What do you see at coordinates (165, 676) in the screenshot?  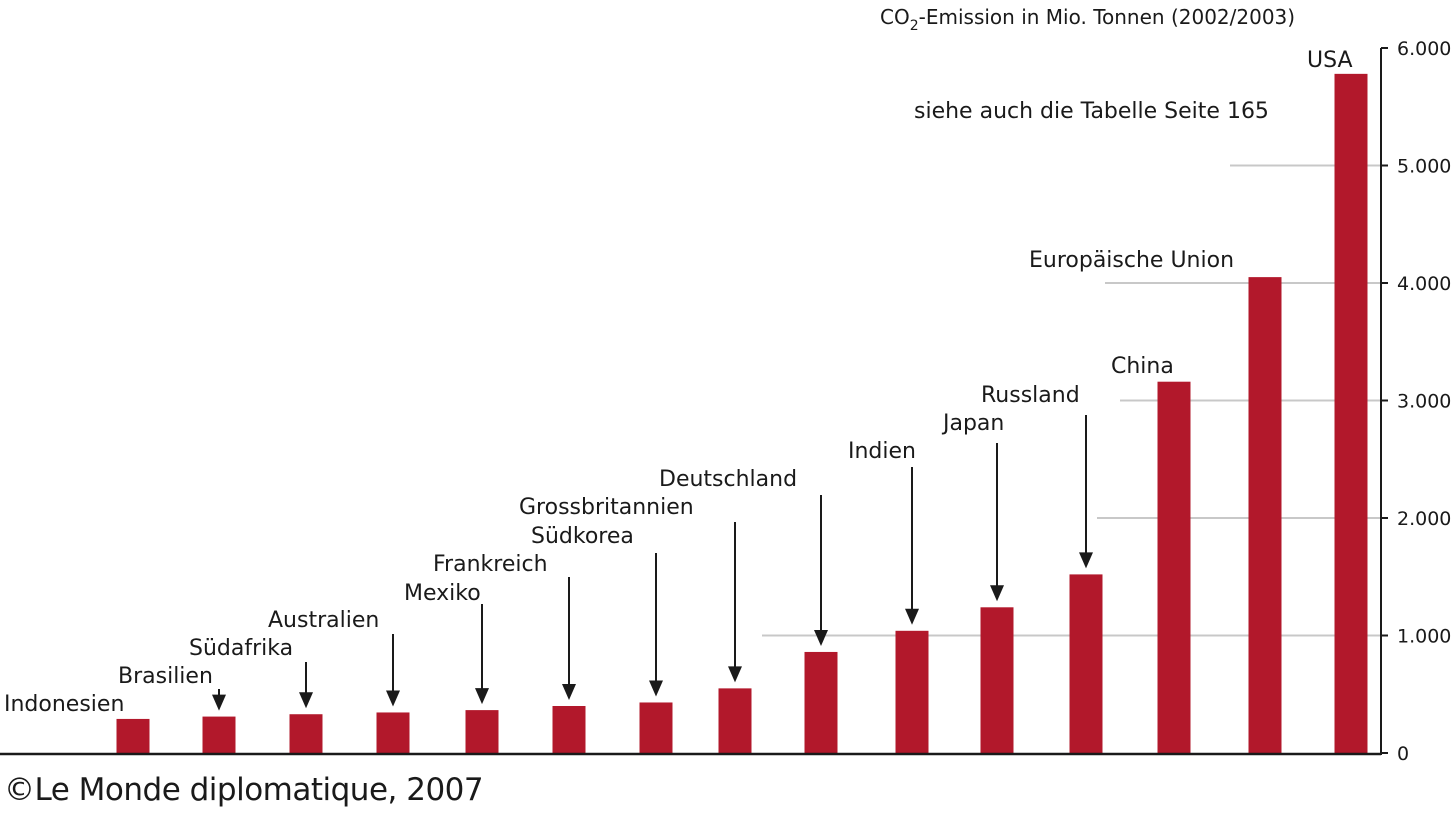 I see `category-label: Brasilien` at bounding box center [165, 676].